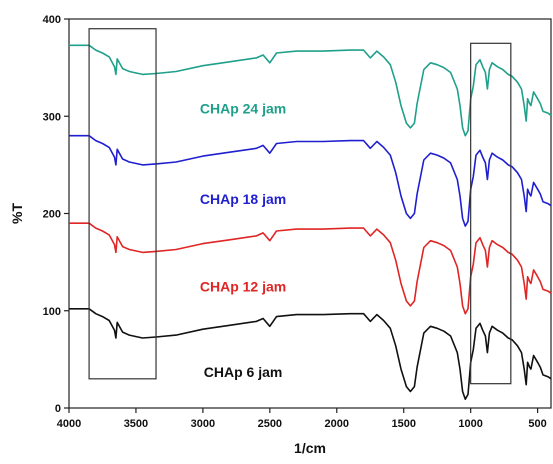 Image resolution: width=553 pixels, height=464 pixels. Describe the element at coordinates (52, 312) in the screenshot. I see `y-tick-label: 100` at that location.